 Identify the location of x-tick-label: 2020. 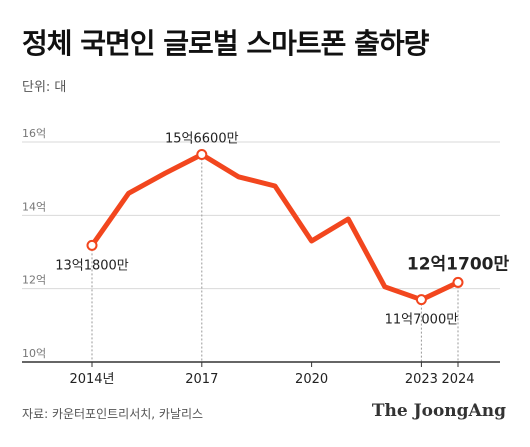
(311, 379).